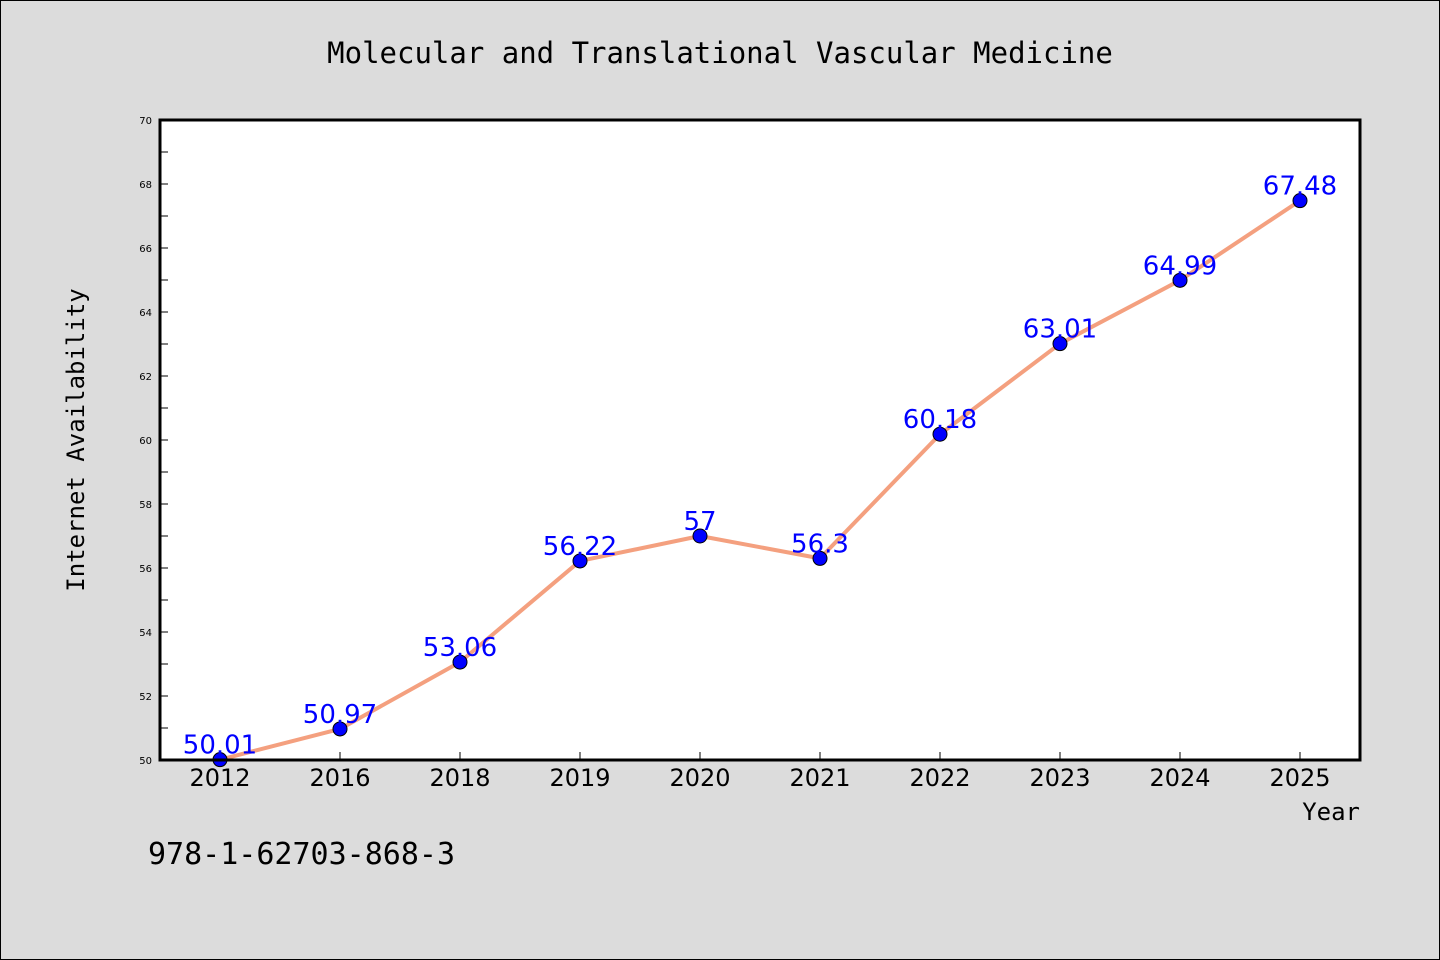  Describe the element at coordinates (579, 778) in the screenshot. I see `x-tick-label: 2019` at that location.